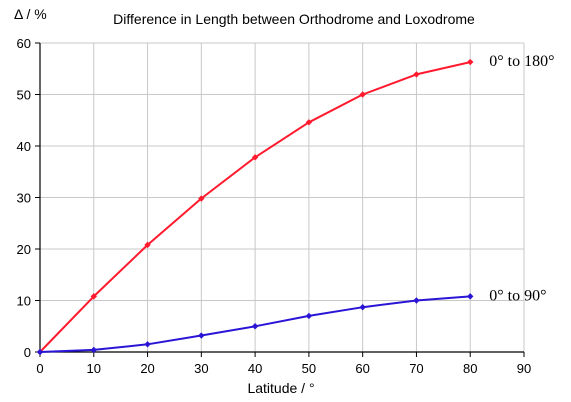  Describe the element at coordinates (24, 95) in the screenshot. I see `y-tick-label: 50` at that location.